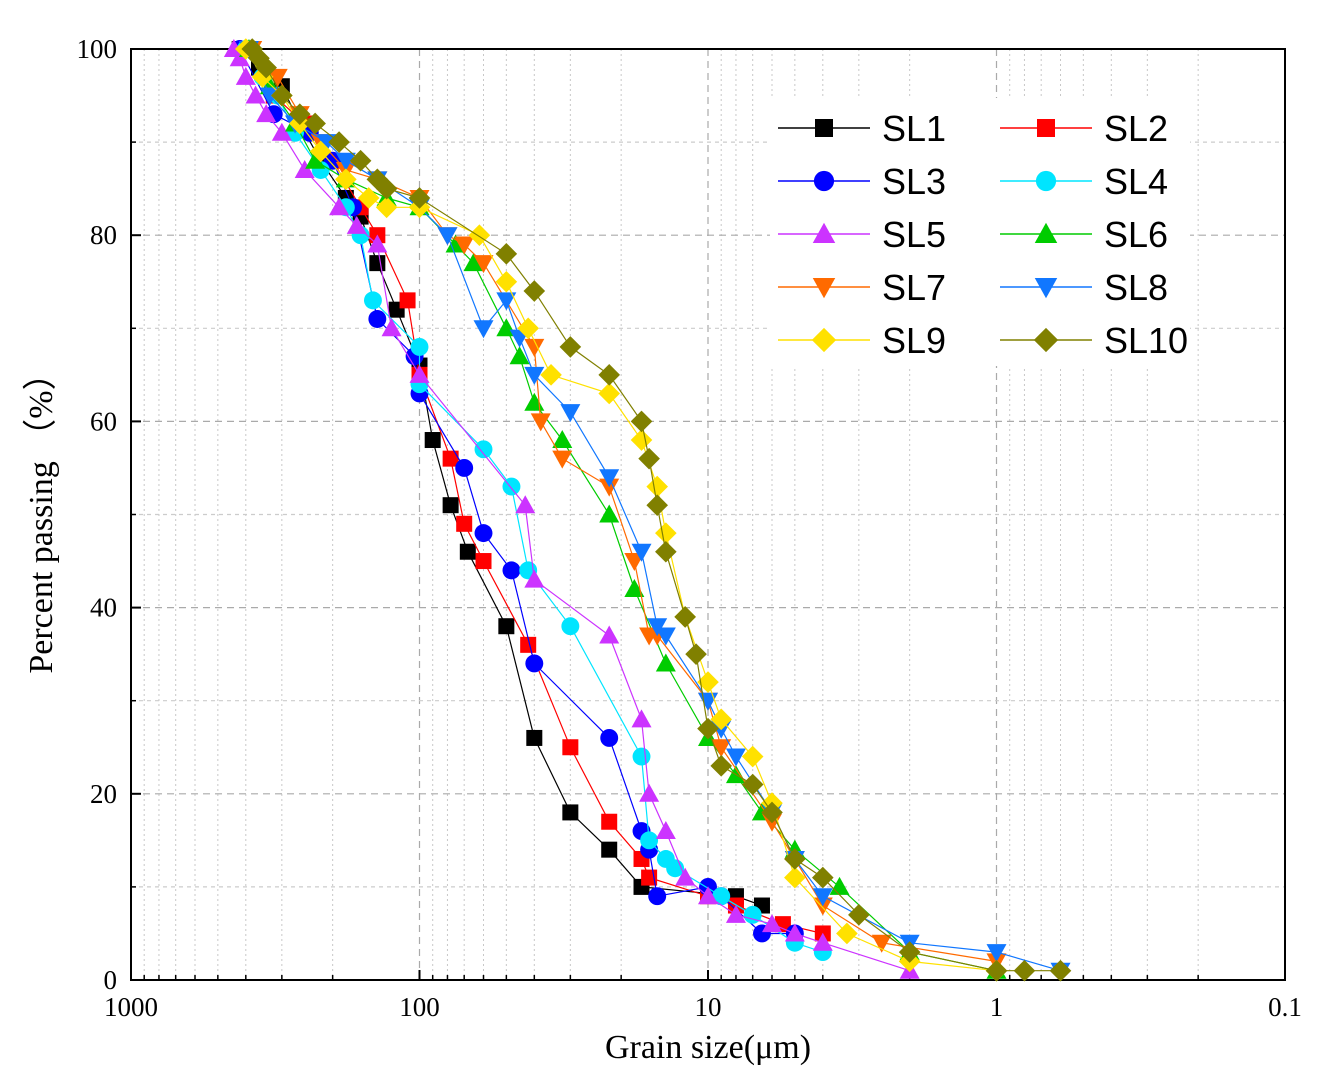  I want to click on legend-label-sl6: SL6, so click(1136, 234).